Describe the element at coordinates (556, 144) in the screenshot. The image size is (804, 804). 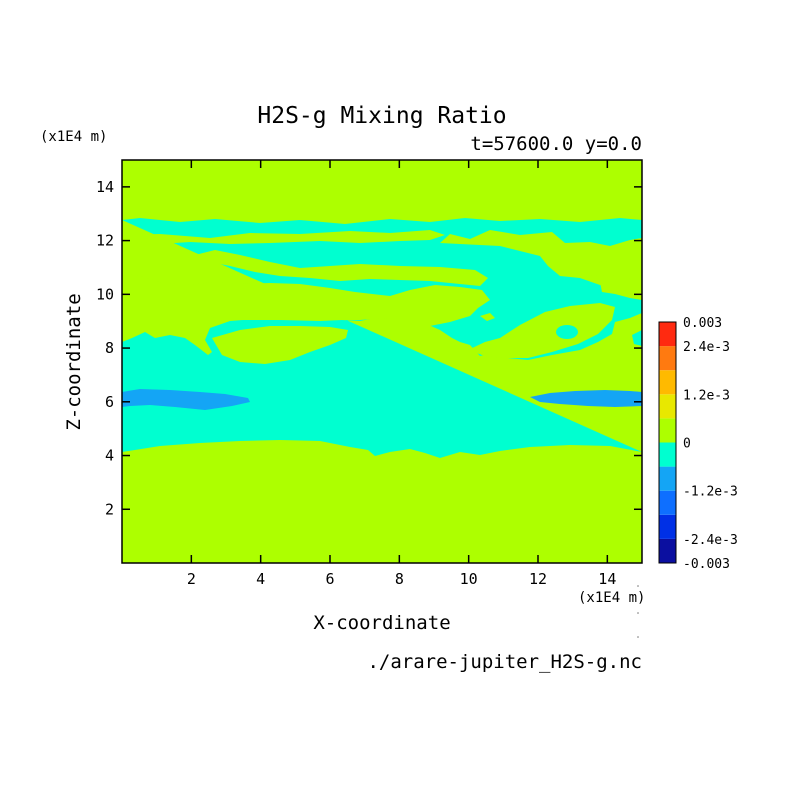
I see `chart-subtitle: t=57600.0 y=0.0` at that location.